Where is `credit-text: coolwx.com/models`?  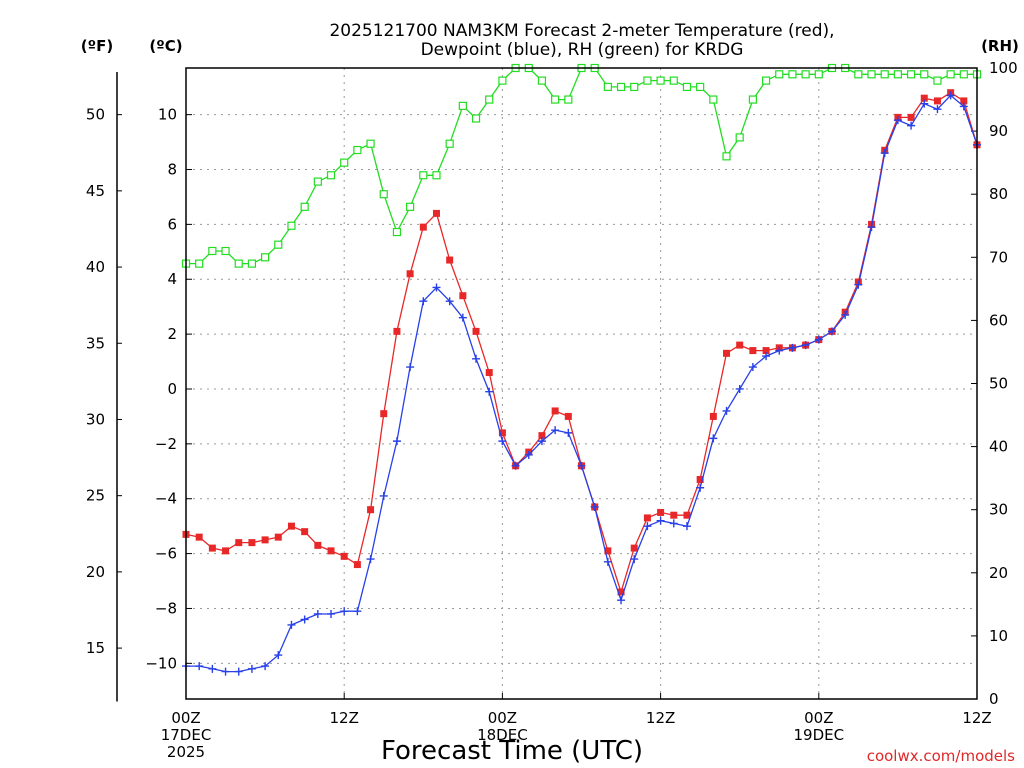 credit-text: coolwx.com/models is located at coordinates (941, 756).